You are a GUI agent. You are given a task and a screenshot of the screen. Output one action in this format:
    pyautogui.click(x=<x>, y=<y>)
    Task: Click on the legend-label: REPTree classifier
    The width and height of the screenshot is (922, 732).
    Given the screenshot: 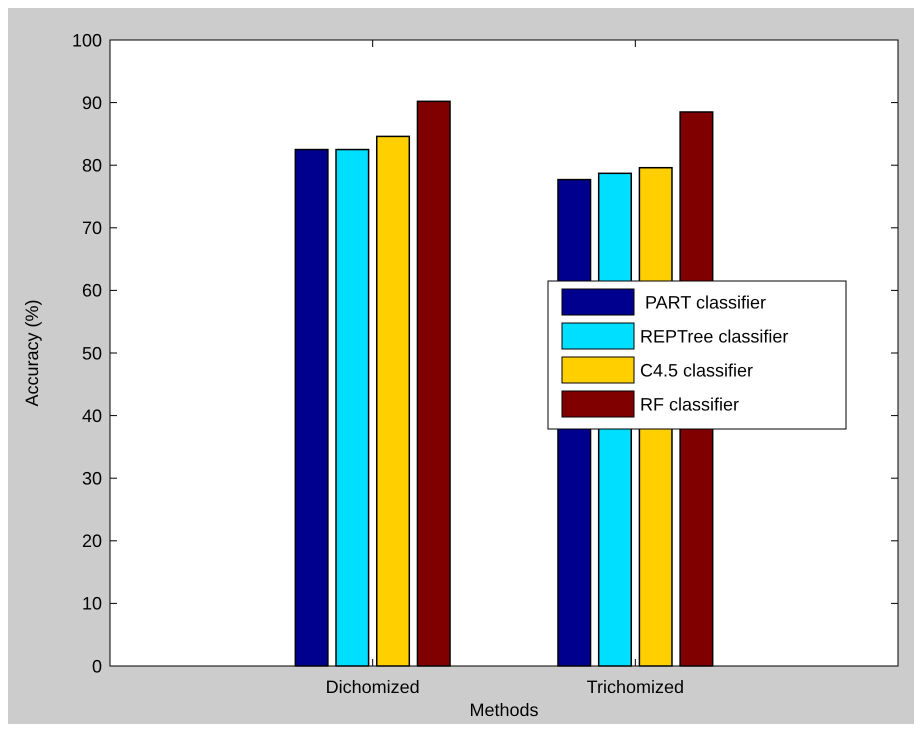 What is the action you would take?
    pyautogui.click(x=714, y=336)
    